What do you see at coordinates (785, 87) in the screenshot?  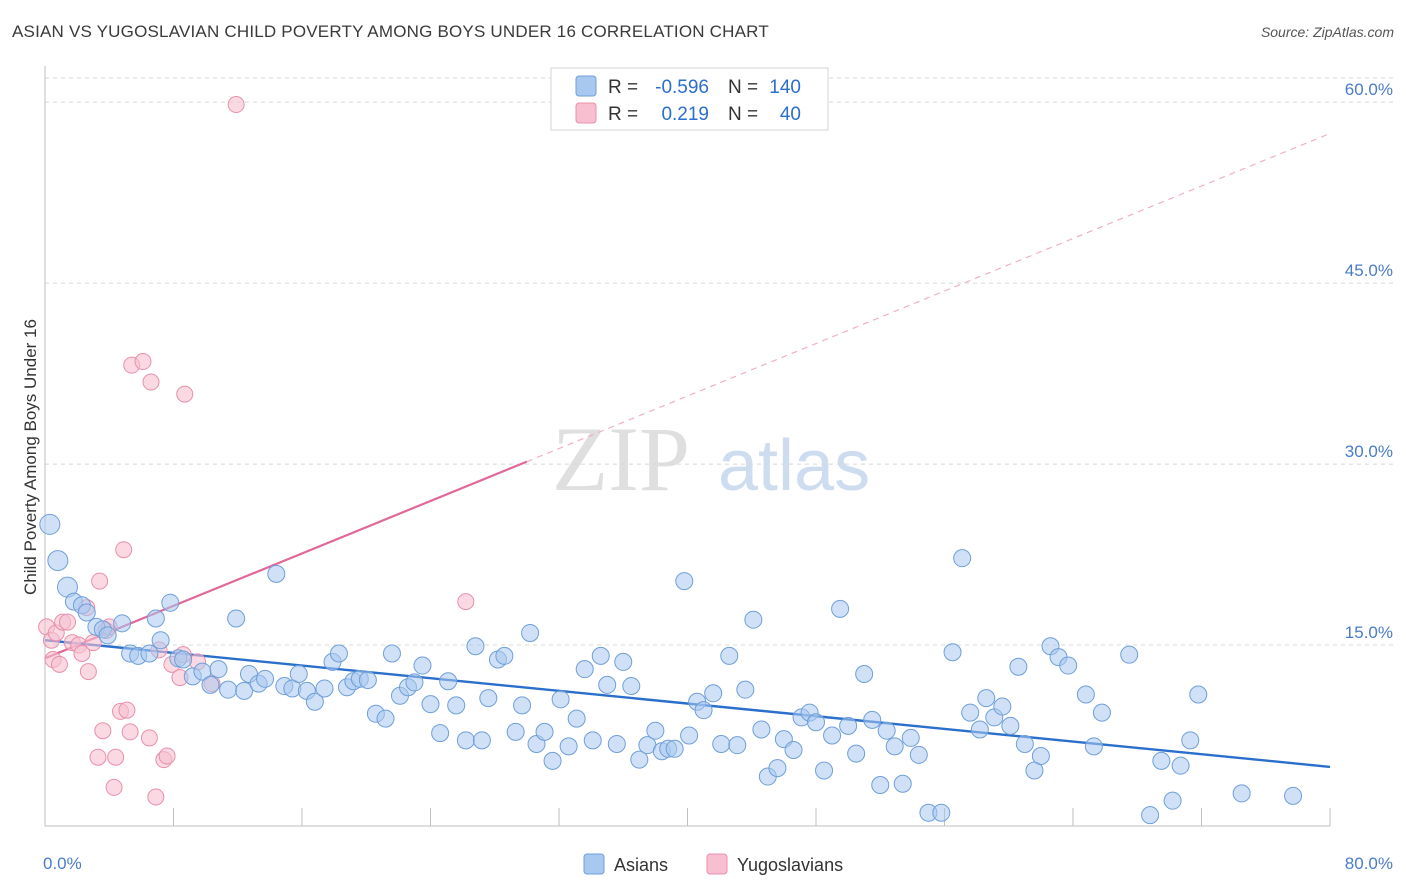 I see `legend-n-value-asians: 140` at bounding box center [785, 87].